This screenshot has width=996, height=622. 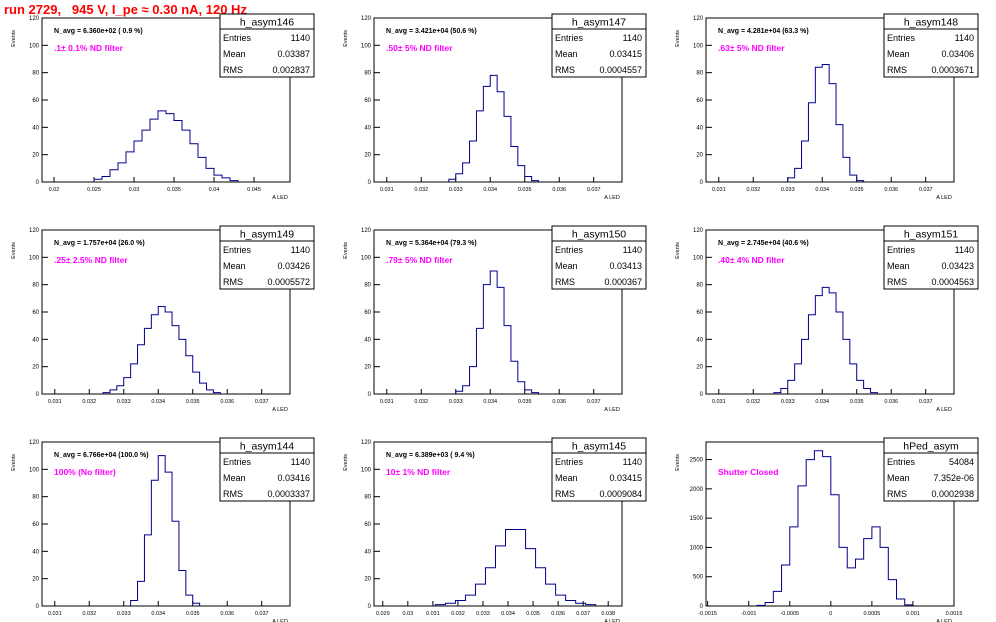 What do you see at coordinates (124, 614) in the screenshot?
I see `x-tick-label: 0.033` at bounding box center [124, 614].